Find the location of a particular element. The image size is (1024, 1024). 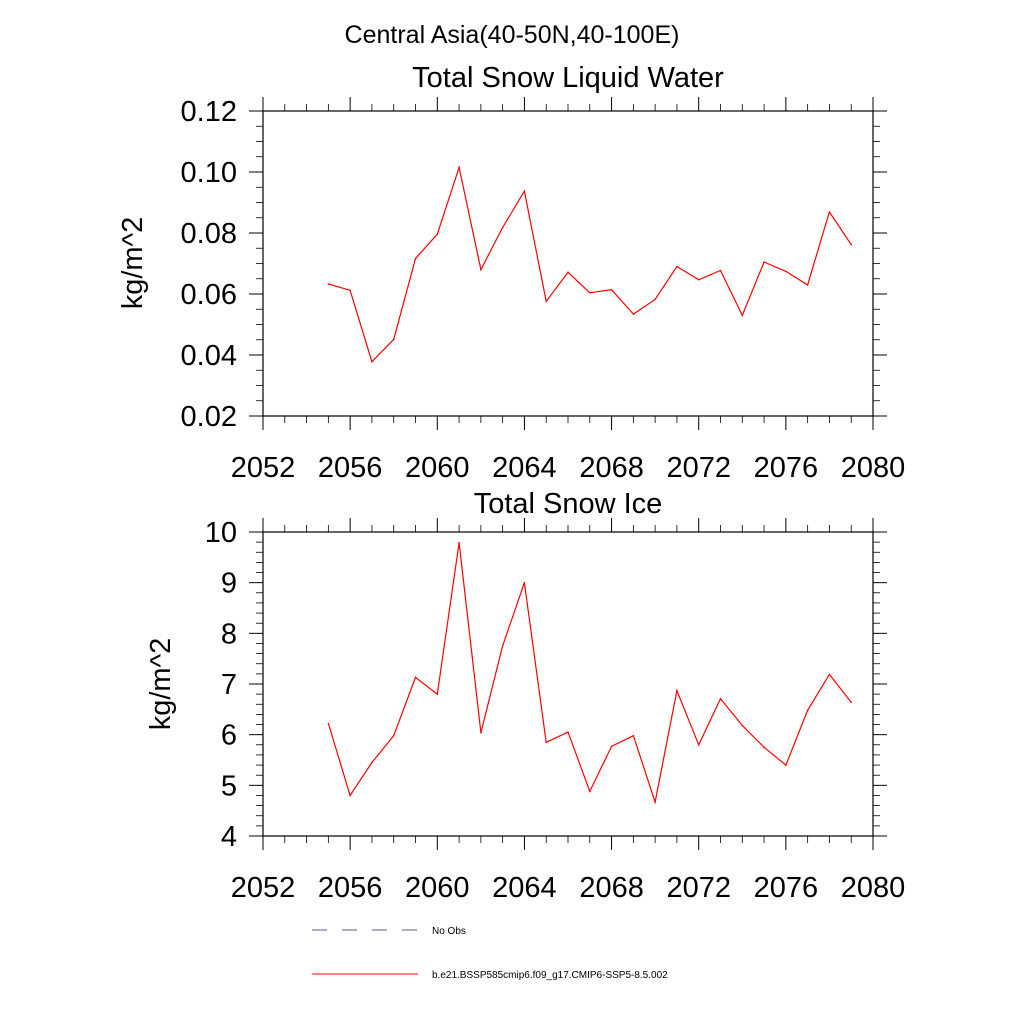

y-tick-label: 0.02 is located at coordinates (209, 417).